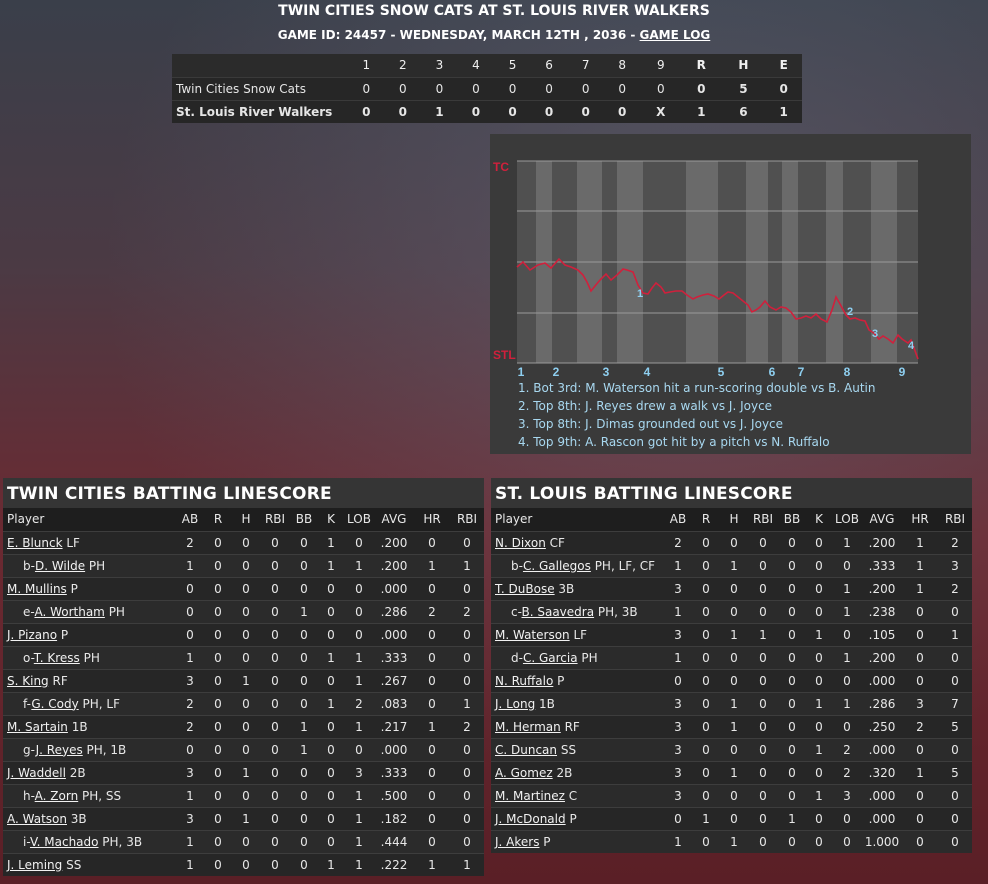  What do you see at coordinates (69, 611) in the screenshot?
I see `player-link: A. Wortham` at bounding box center [69, 611].